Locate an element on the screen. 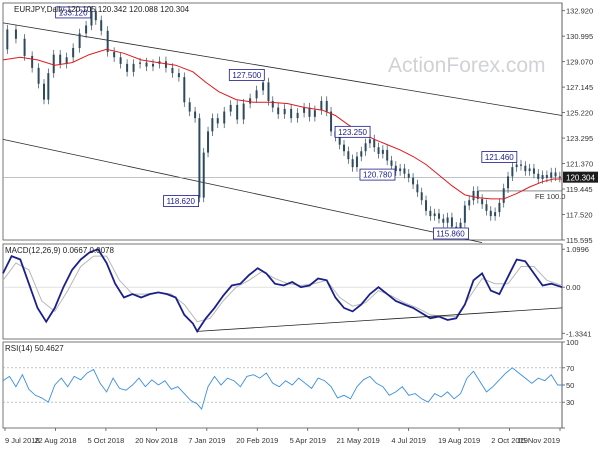 Image resolution: width=600 pixels, height=450 pixels. macd-y-tick-label-2: -1.3341 is located at coordinates (578, 333).